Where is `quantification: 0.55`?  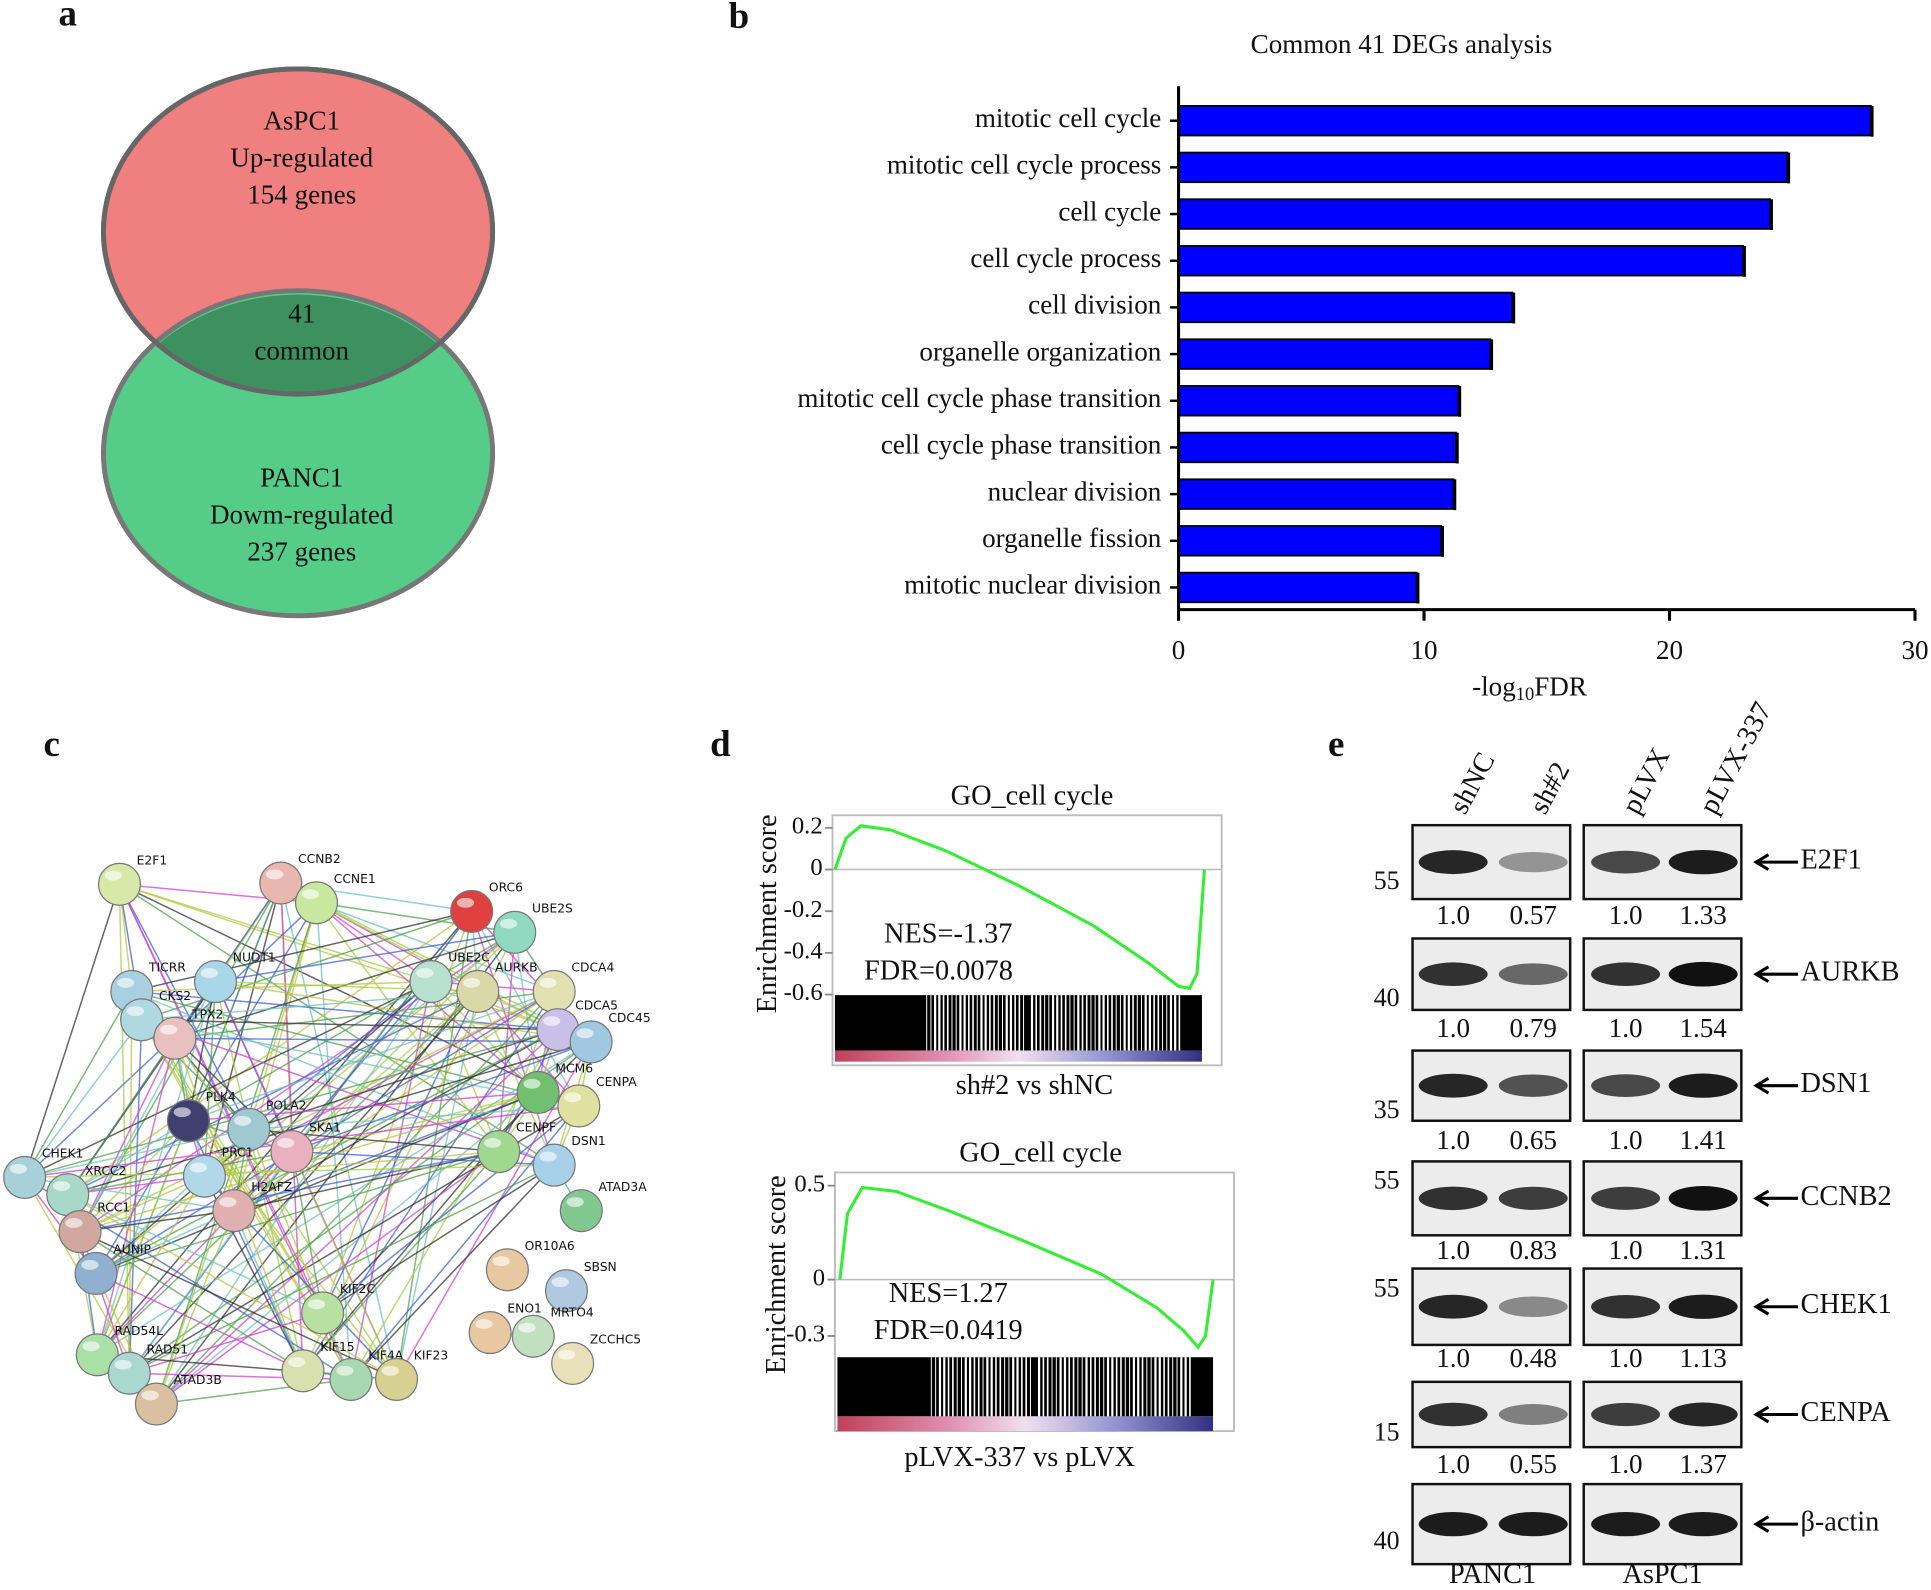
quantification: 0.55 is located at coordinates (1533, 1464).